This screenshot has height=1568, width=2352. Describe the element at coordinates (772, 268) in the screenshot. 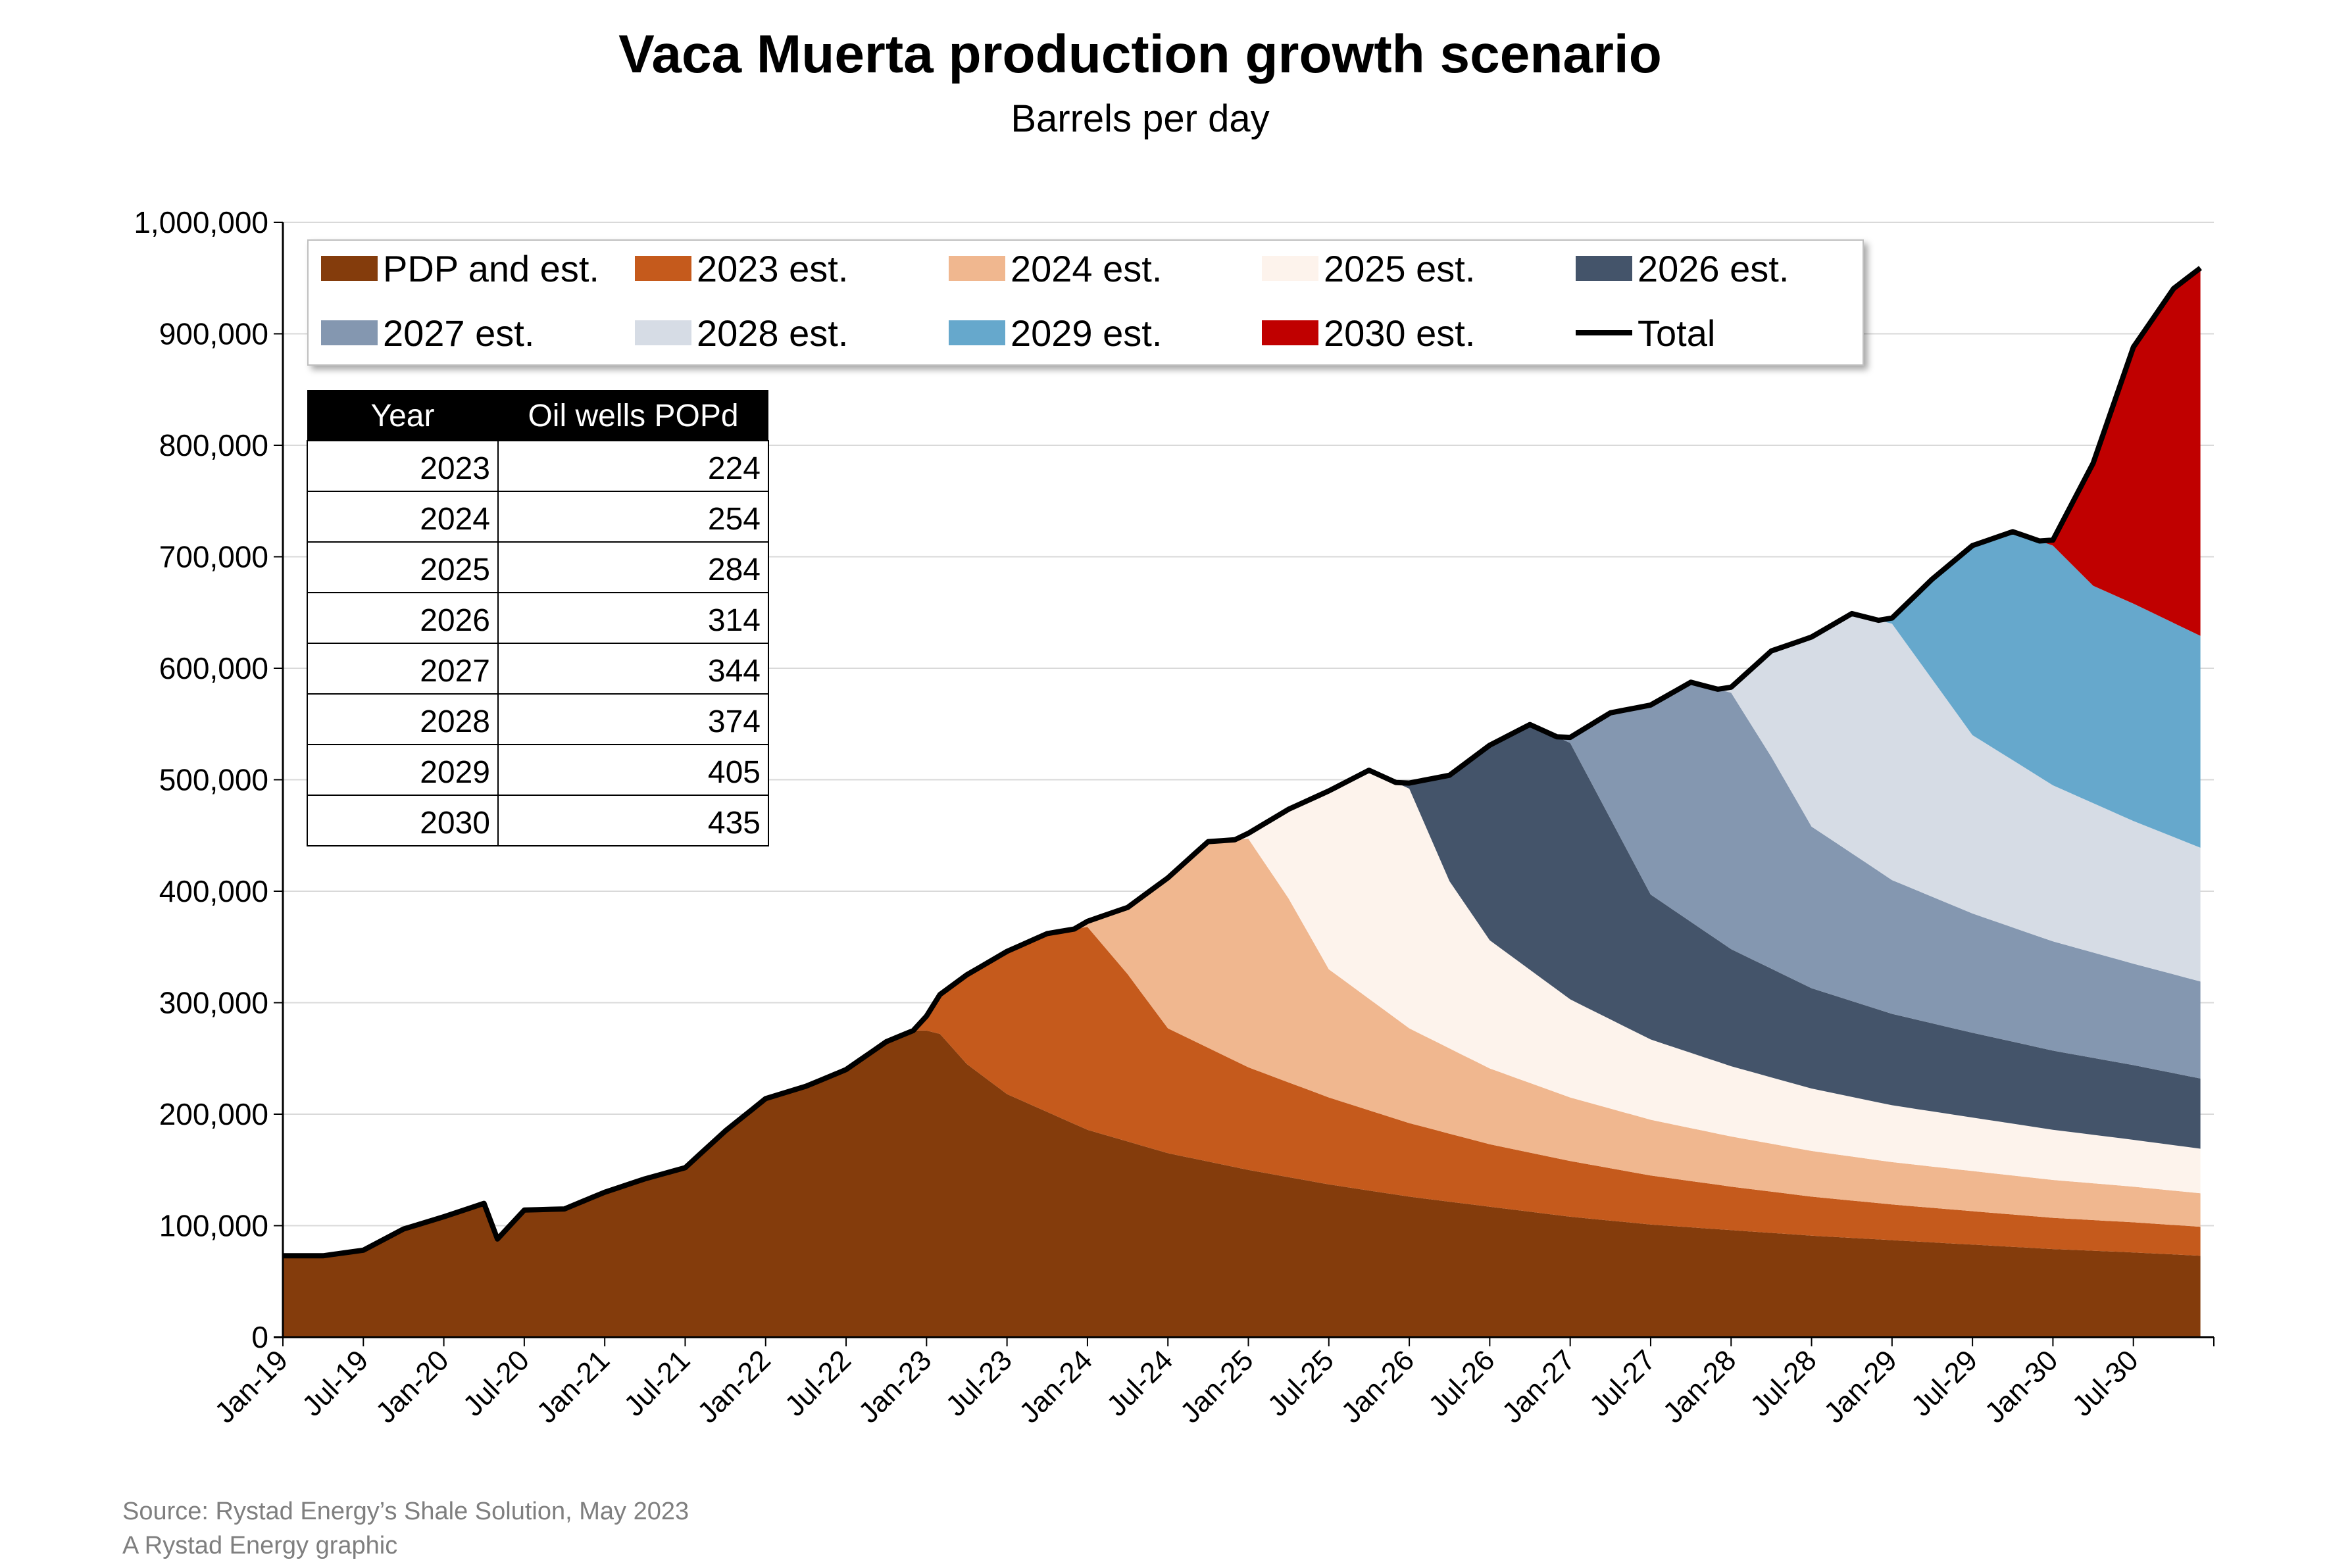

I see `legend-label: 2023 est.` at that location.